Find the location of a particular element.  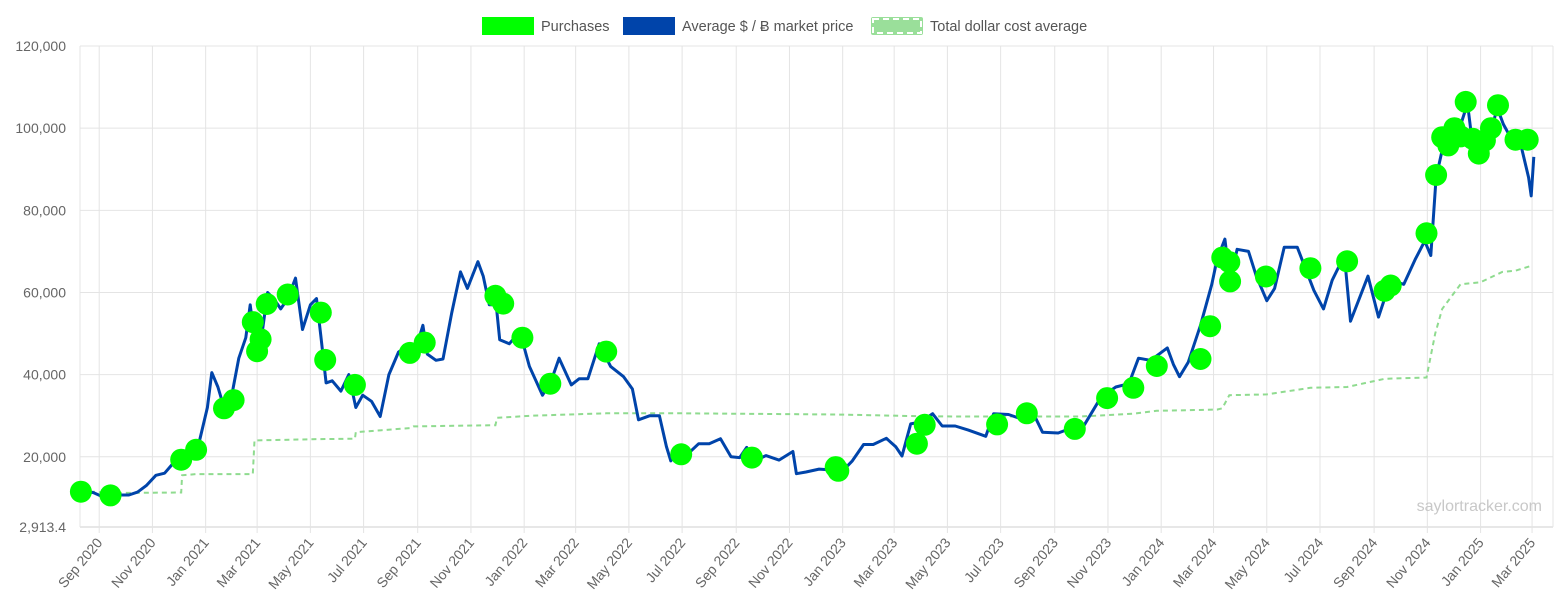

legend-label: Total dollar cost average is located at coordinates (1008, 27).